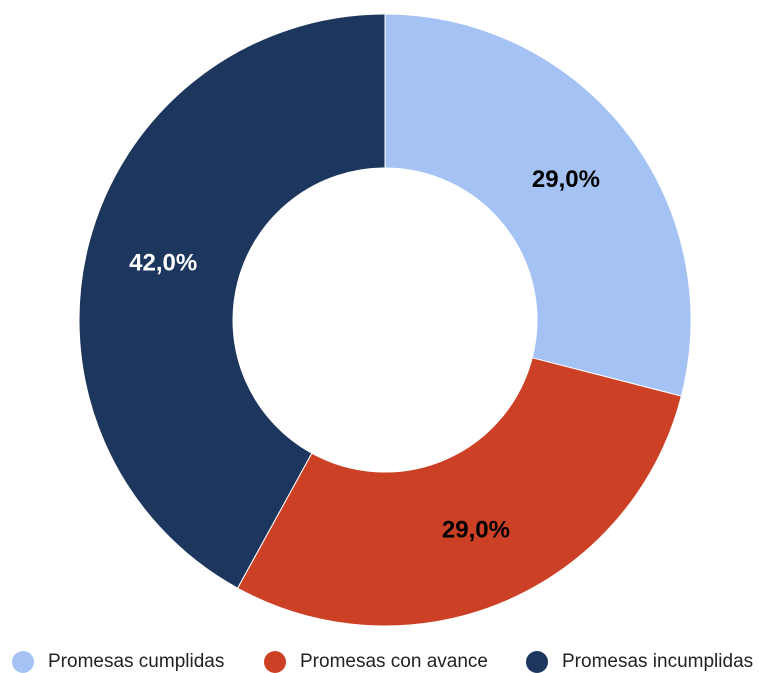 The height and width of the screenshot is (673, 759). I want to click on legend-label-promesas-incumplidas: Promesas incumplidas, so click(658, 661).